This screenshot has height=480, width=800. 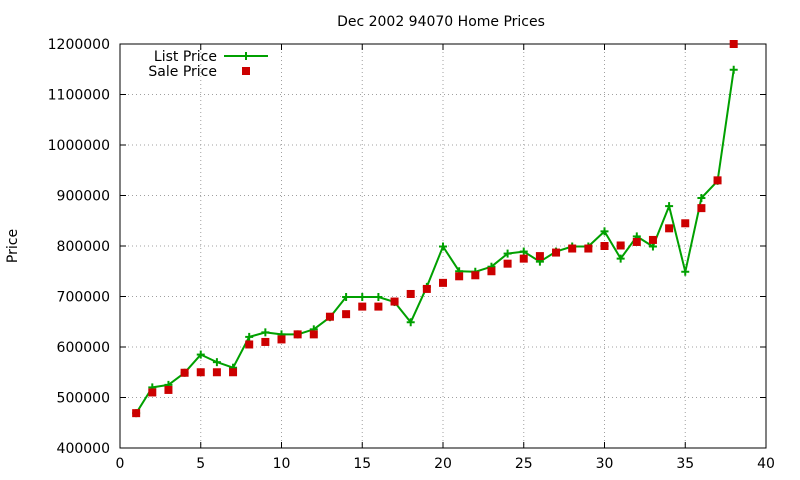 I want to click on y-tick-label: 400000, so click(x=83, y=449).